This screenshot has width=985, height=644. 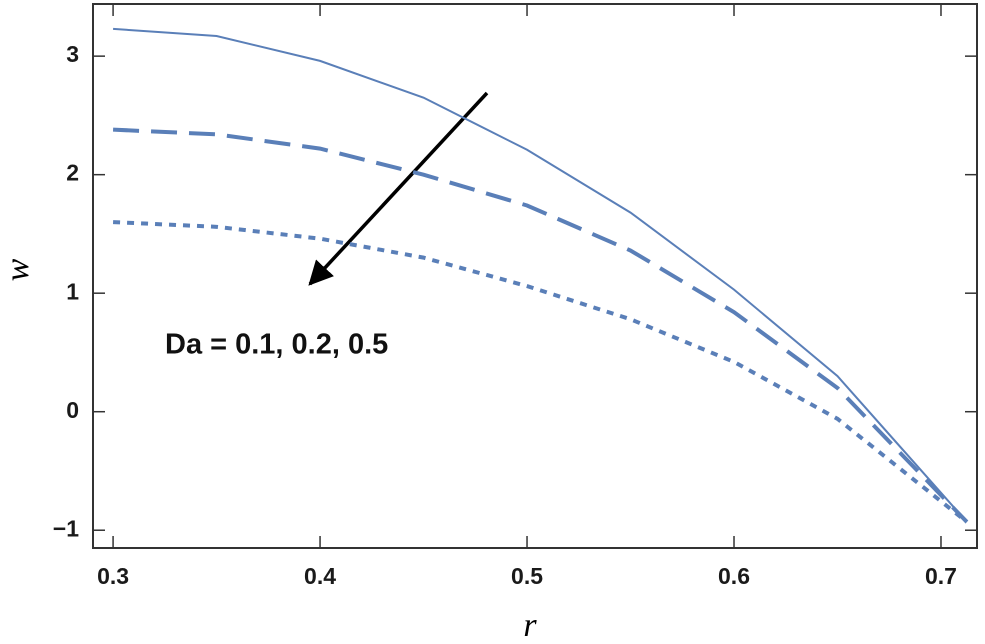 What do you see at coordinates (320, 576) in the screenshot?
I see `x-tick-label: 0.4` at bounding box center [320, 576].